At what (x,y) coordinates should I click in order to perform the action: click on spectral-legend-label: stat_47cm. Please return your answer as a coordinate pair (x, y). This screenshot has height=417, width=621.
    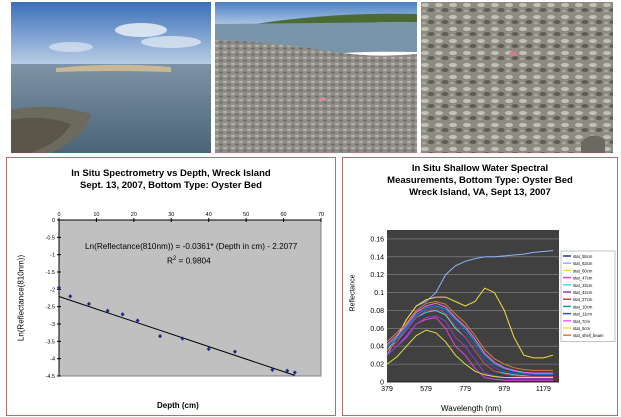
    Looking at the image, I should click on (583, 278).